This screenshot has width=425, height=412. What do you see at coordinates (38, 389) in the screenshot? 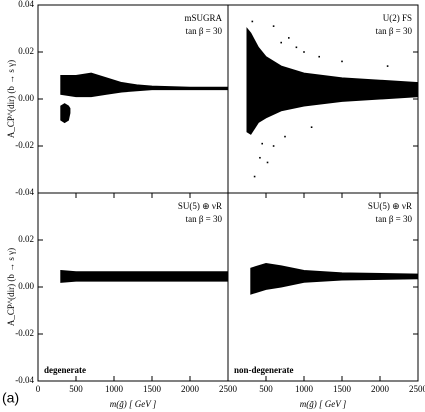
I see `x-tick-label: 0` at bounding box center [38, 389].